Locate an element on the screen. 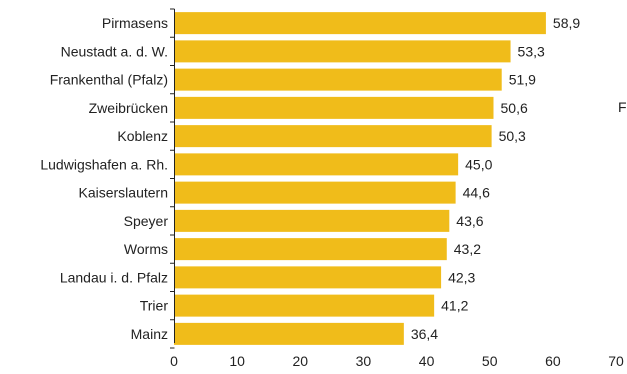 Image resolution: width=627 pixels, height=374 pixels. x-tick-label: 70 is located at coordinates (616, 361).